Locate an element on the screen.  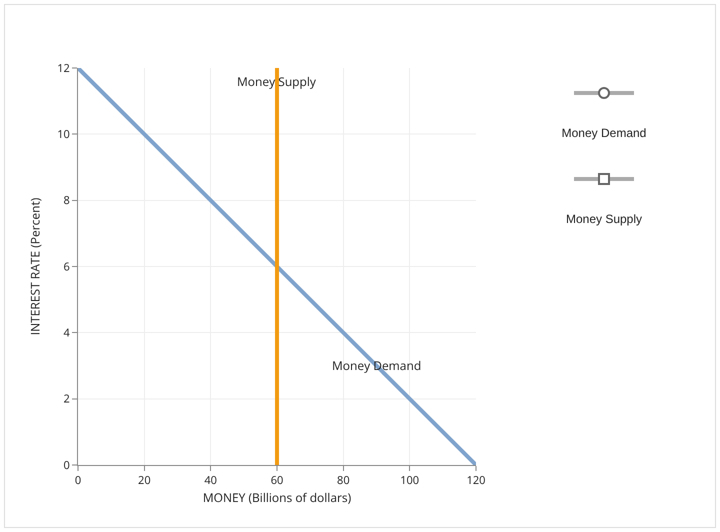
y-tick-label: 0 is located at coordinates (67, 465).